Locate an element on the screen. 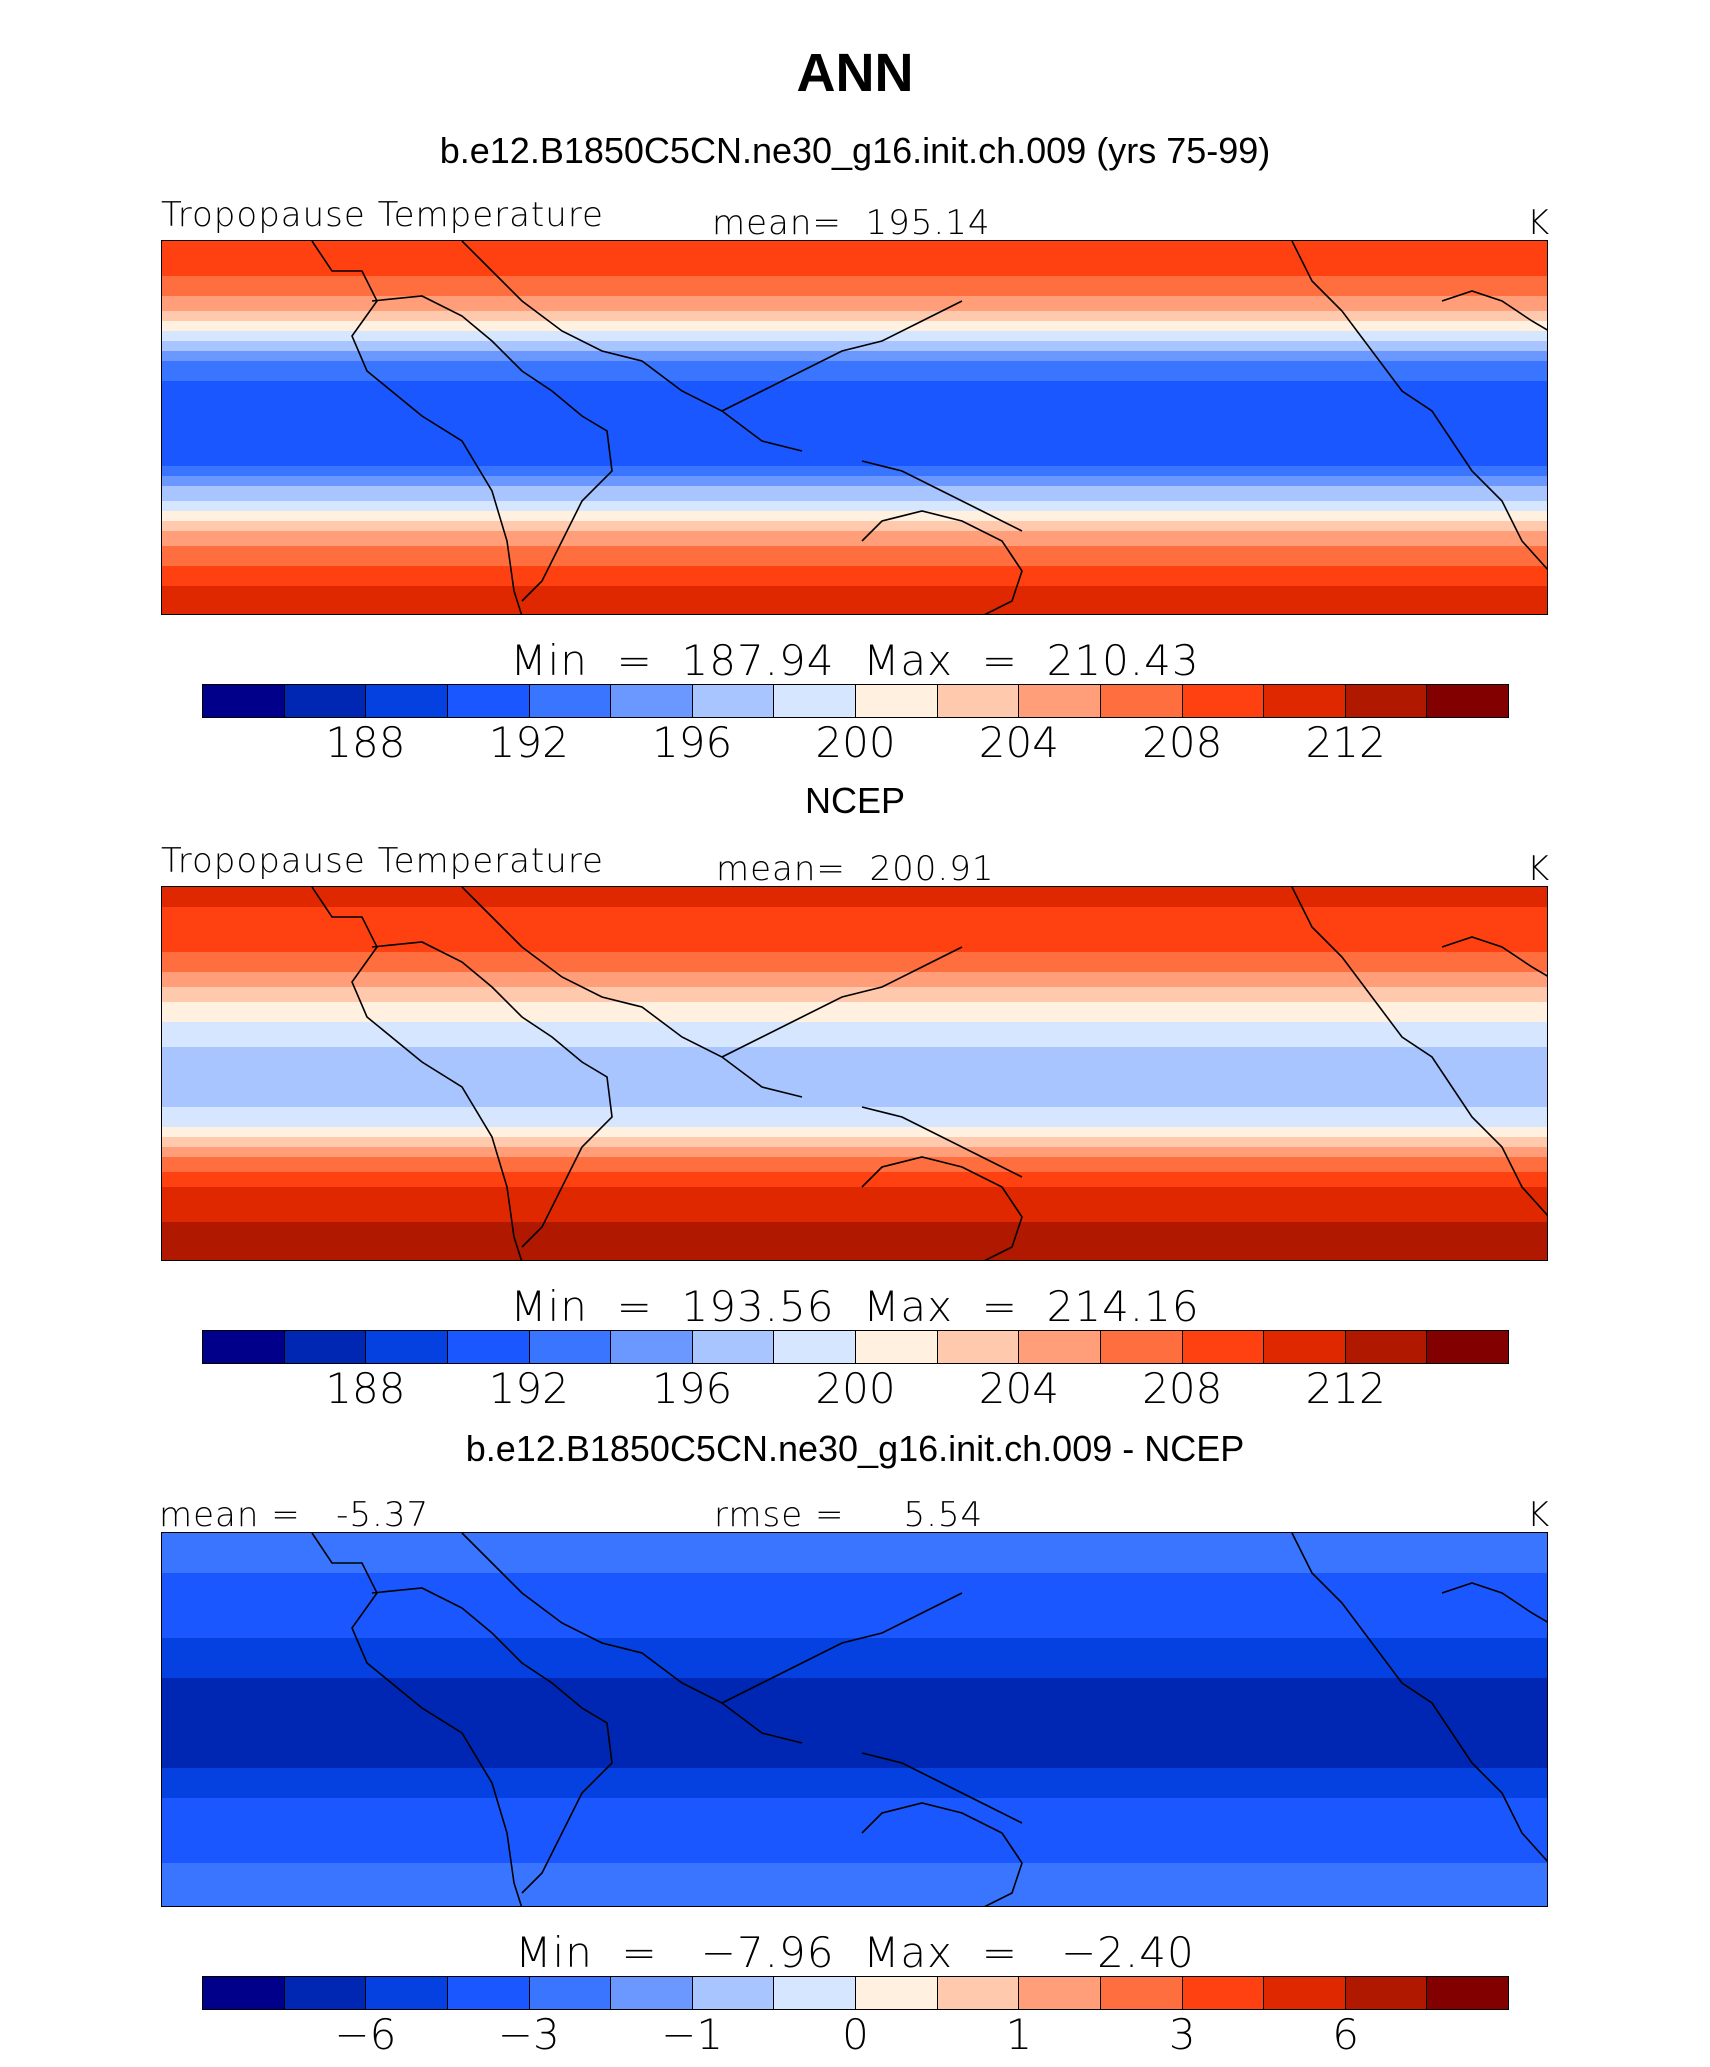  panel-2-variable-label: Tropopause Temperature is located at coordinates (382, 861).